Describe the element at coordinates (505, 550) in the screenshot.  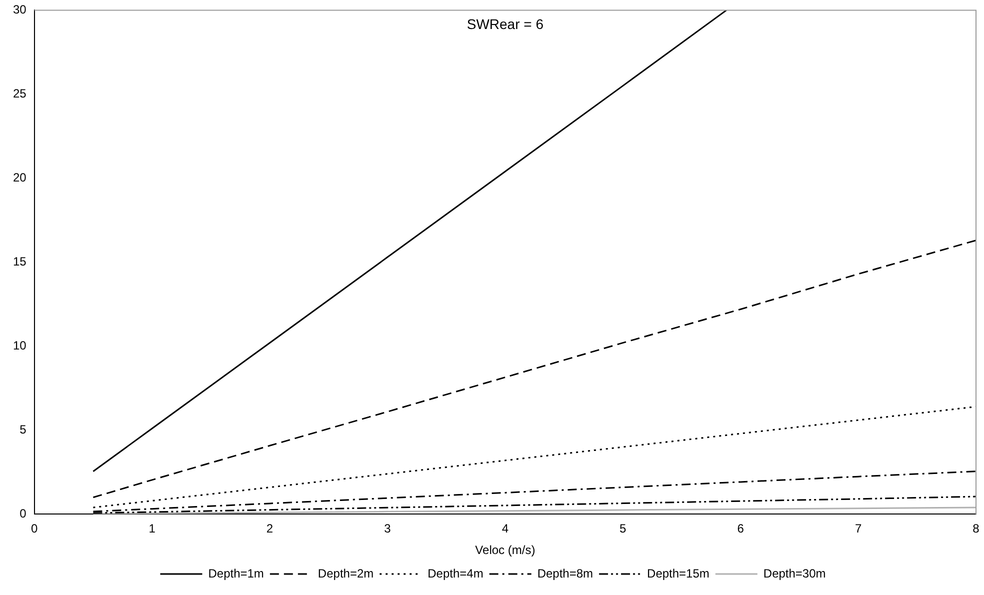
I see `x-axis-title: Veloc (m/s)` at that location.